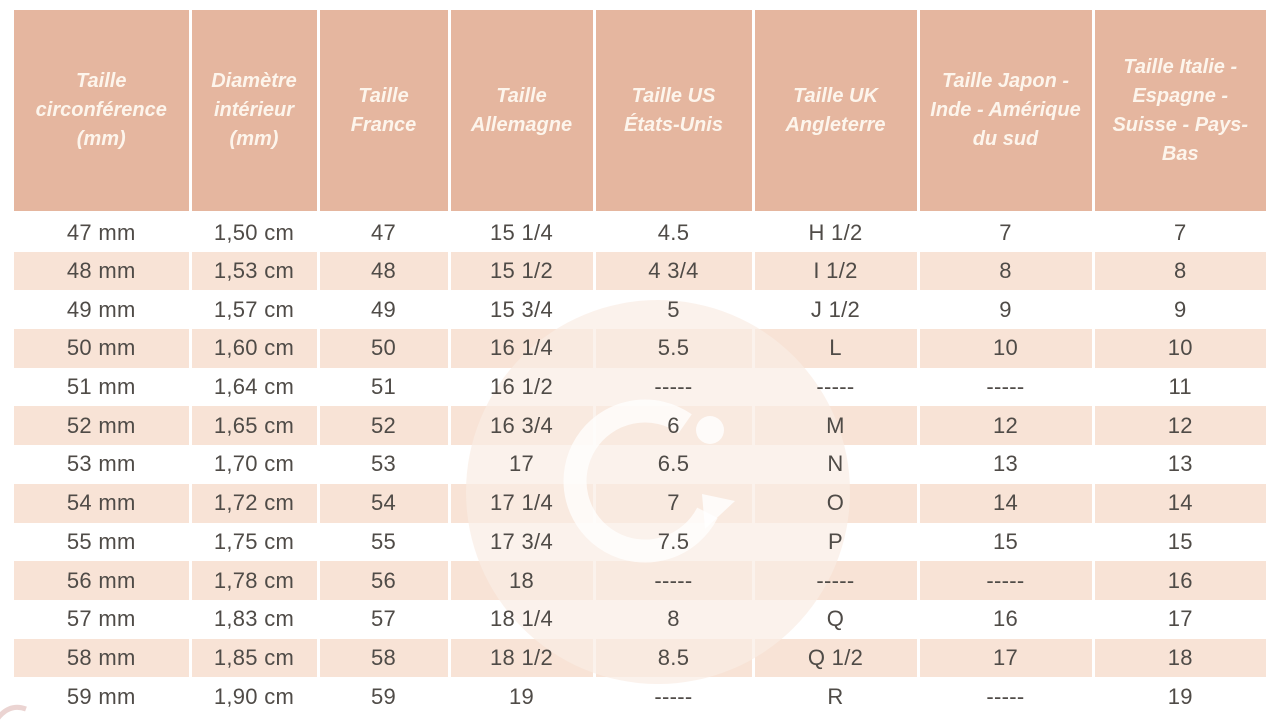  What do you see at coordinates (522, 310) in the screenshot?
I see `table-cell: 15 3/4` at bounding box center [522, 310].